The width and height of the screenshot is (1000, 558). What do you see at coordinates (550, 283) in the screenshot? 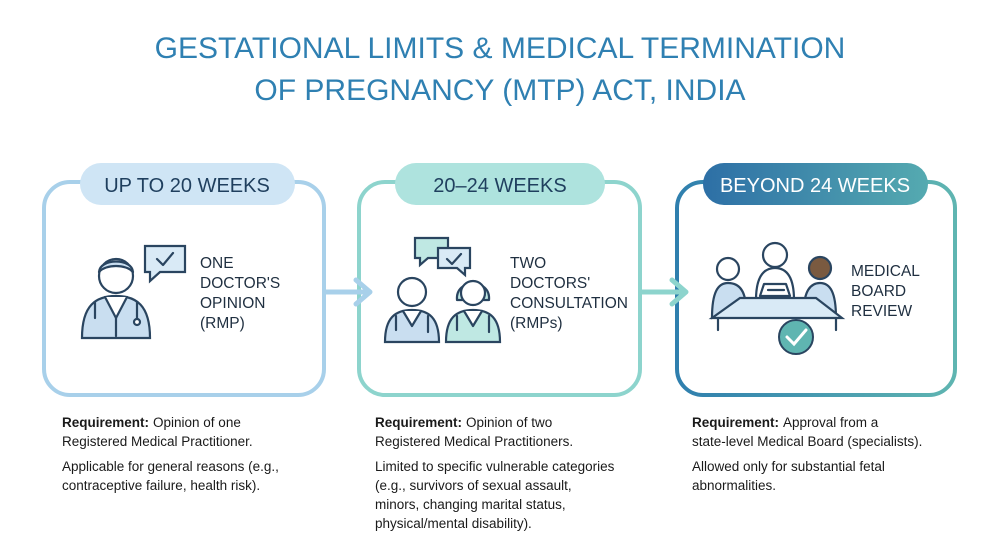
I see `icon-label: DOCTORS'` at bounding box center [550, 283].